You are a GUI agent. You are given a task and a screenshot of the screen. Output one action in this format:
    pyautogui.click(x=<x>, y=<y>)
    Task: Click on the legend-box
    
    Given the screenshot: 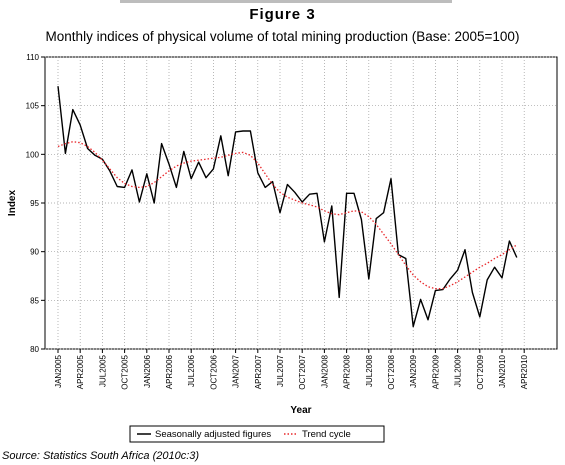 What is the action you would take?
    pyautogui.click(x=257, y=434)
    